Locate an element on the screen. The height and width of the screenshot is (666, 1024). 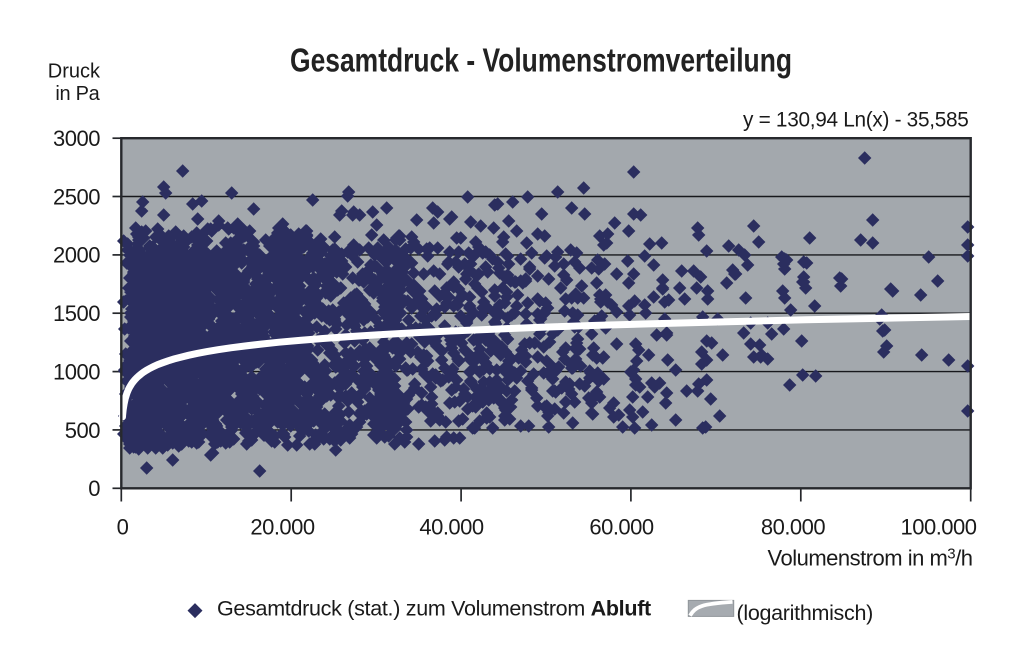
svg-text: in Pa is located at coordinates (77, 94).